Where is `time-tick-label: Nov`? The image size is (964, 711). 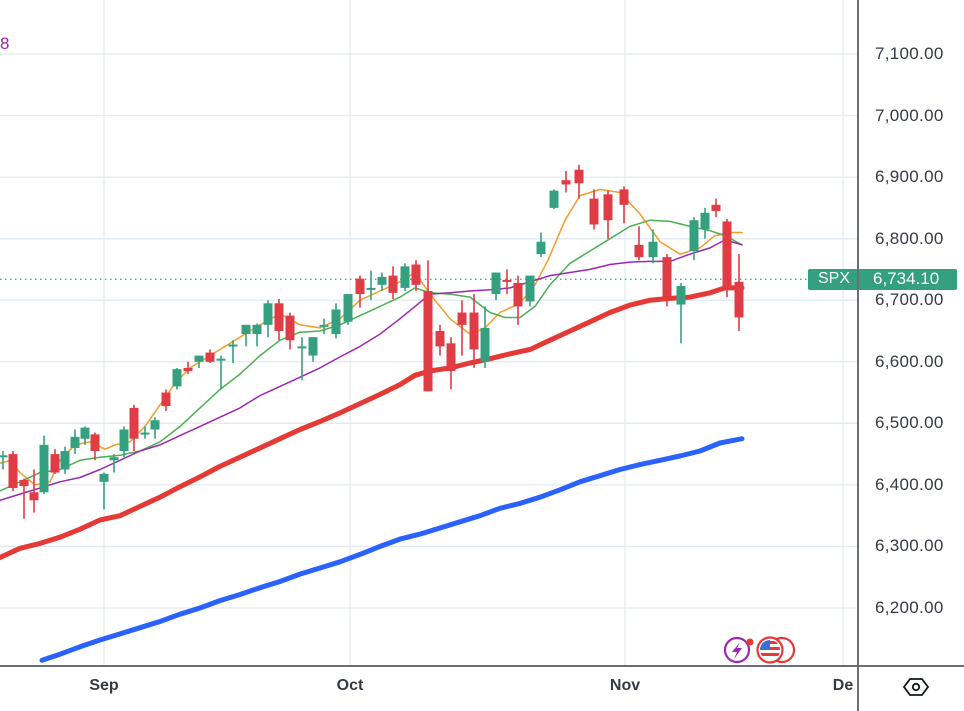
time-tick-label: Nov is located at coordinates (625, 685).